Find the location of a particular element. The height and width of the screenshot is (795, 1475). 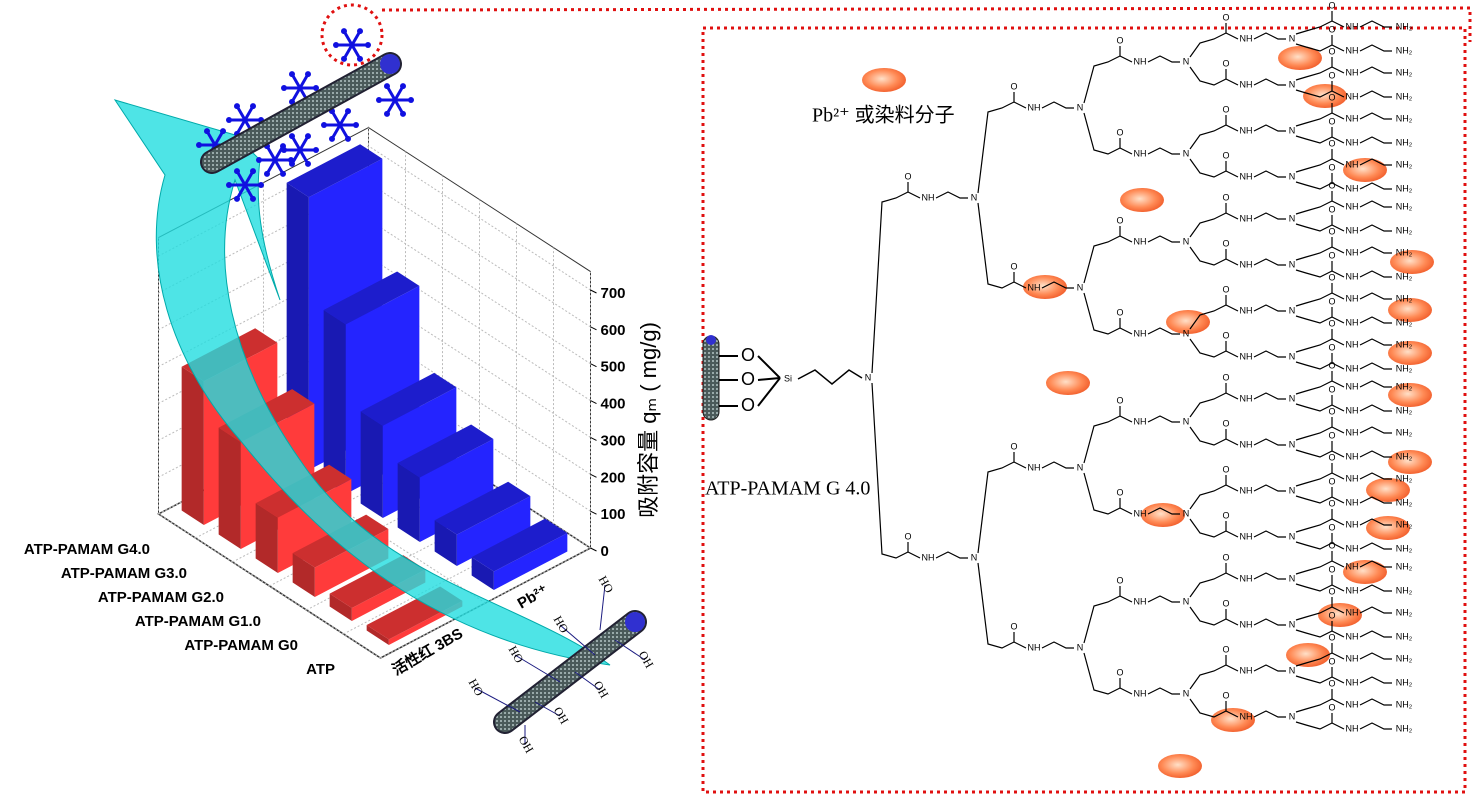

category-label: ATP-PAMAM G0 is located at coordinates (241, 645).